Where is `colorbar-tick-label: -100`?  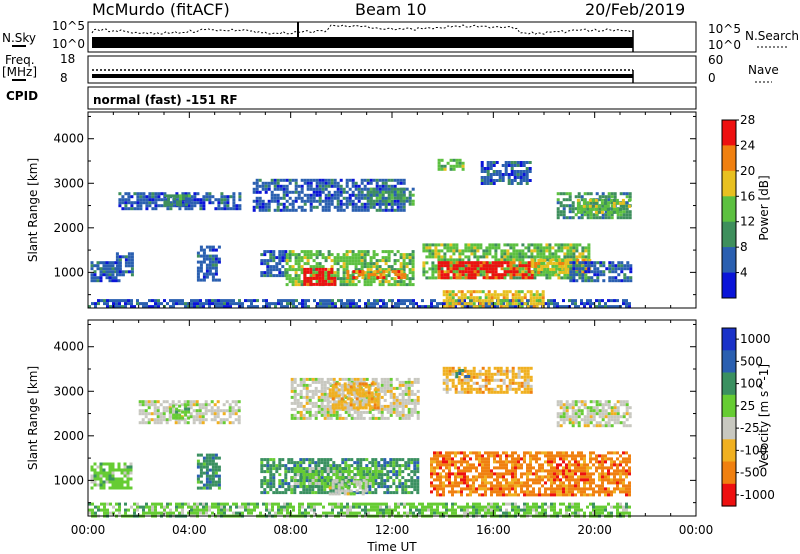 colorbar-tick-label: -100 is located at coordinates (753, 450).